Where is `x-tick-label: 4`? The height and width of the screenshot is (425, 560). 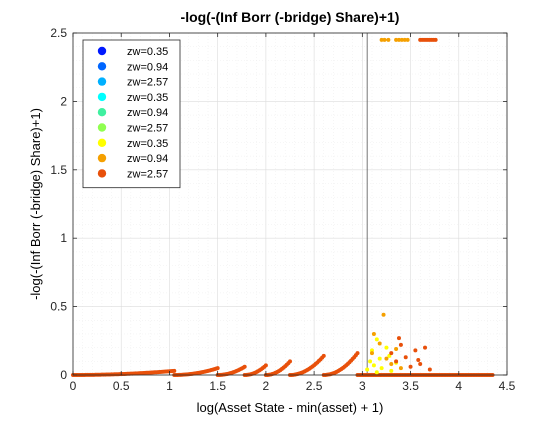 x-tick-label: 4 is located at coordinates (458, 386).